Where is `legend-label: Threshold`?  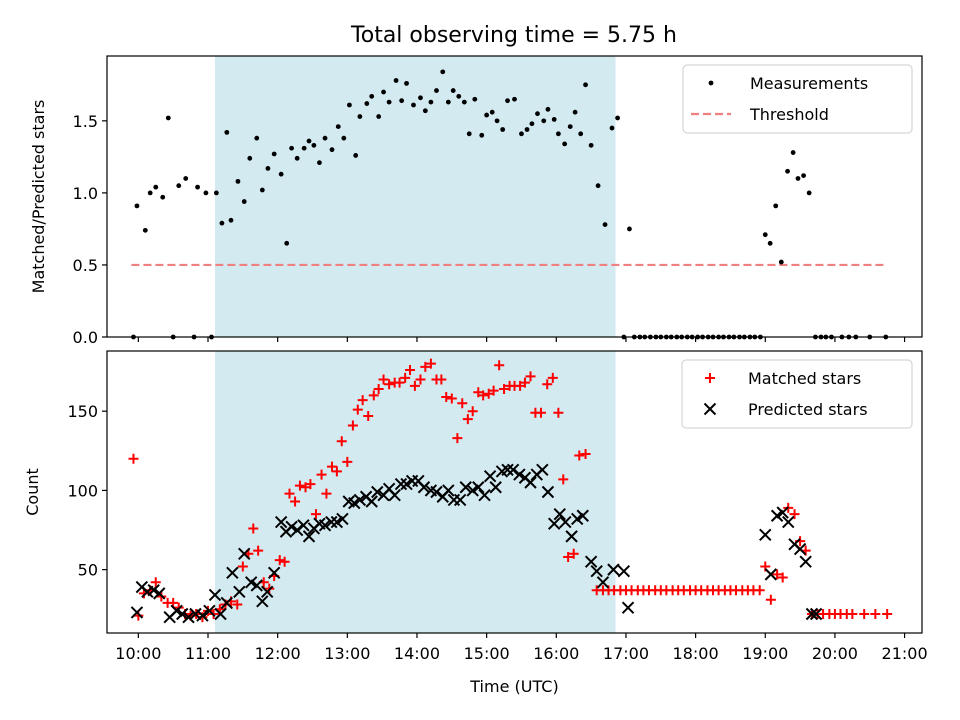 legend-label: Threshold is located at coordinates (789, 114).